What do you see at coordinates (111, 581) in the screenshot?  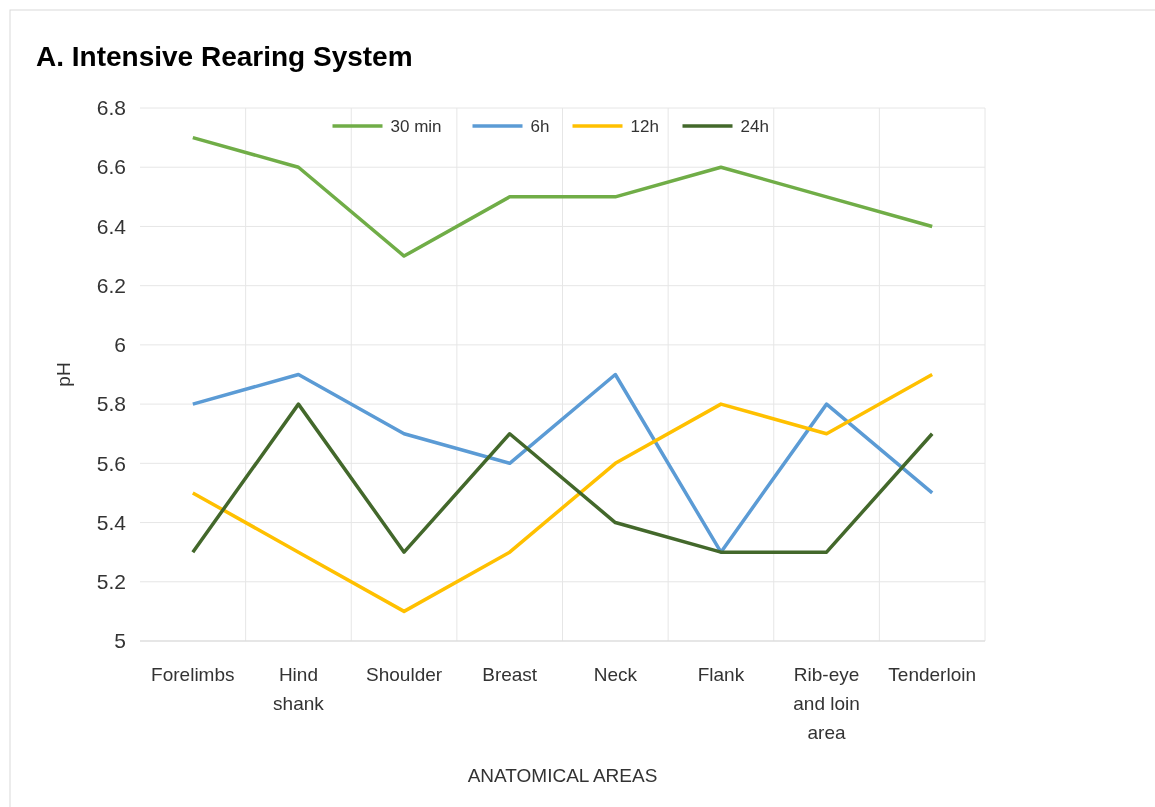 I see `y-tick-label: 5.2` at bounding box center [111, 581].